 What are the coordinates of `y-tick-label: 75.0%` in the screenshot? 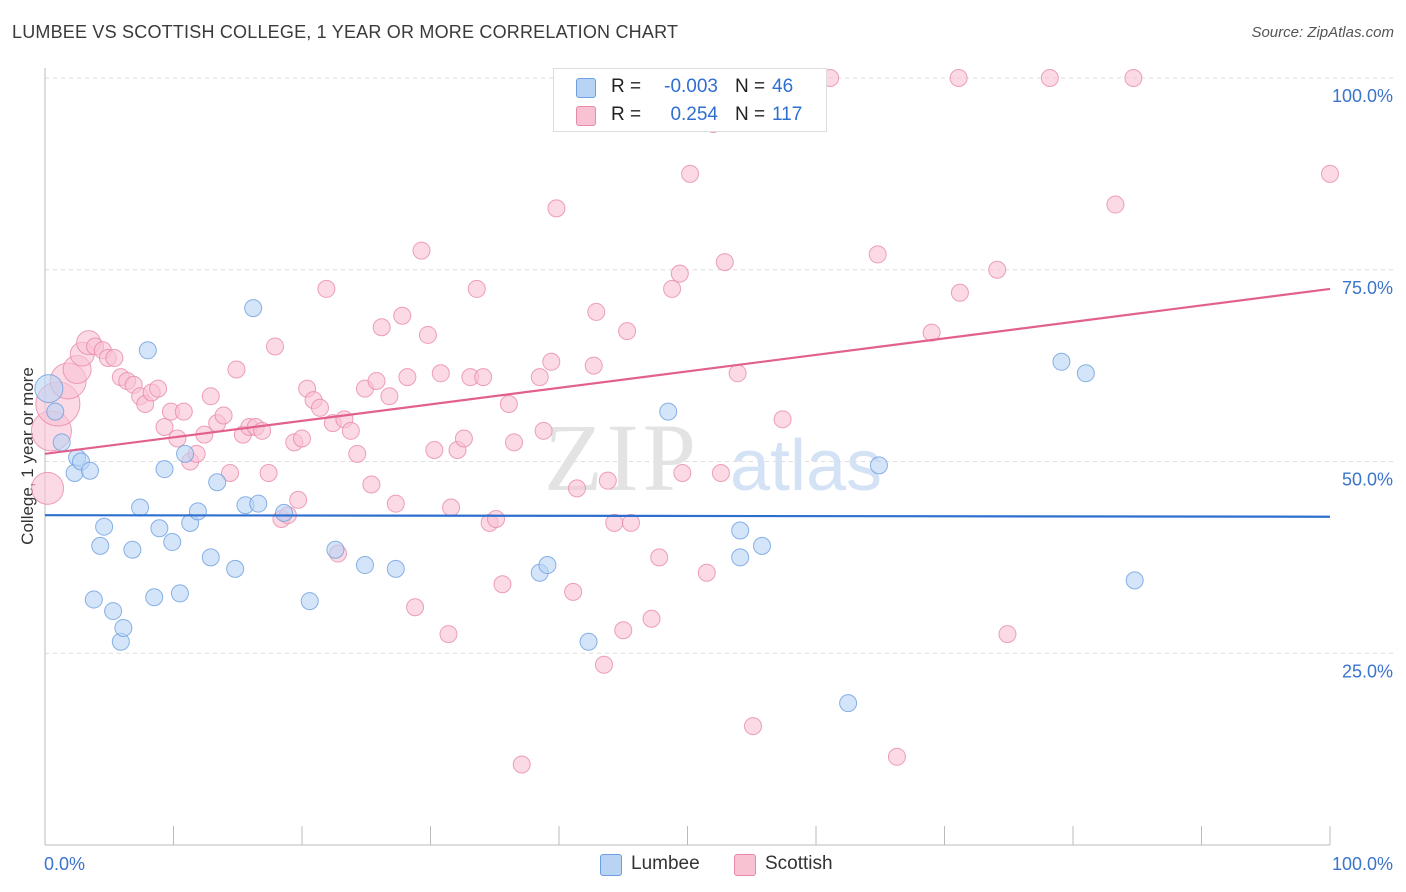 It's located at (1367, 288).